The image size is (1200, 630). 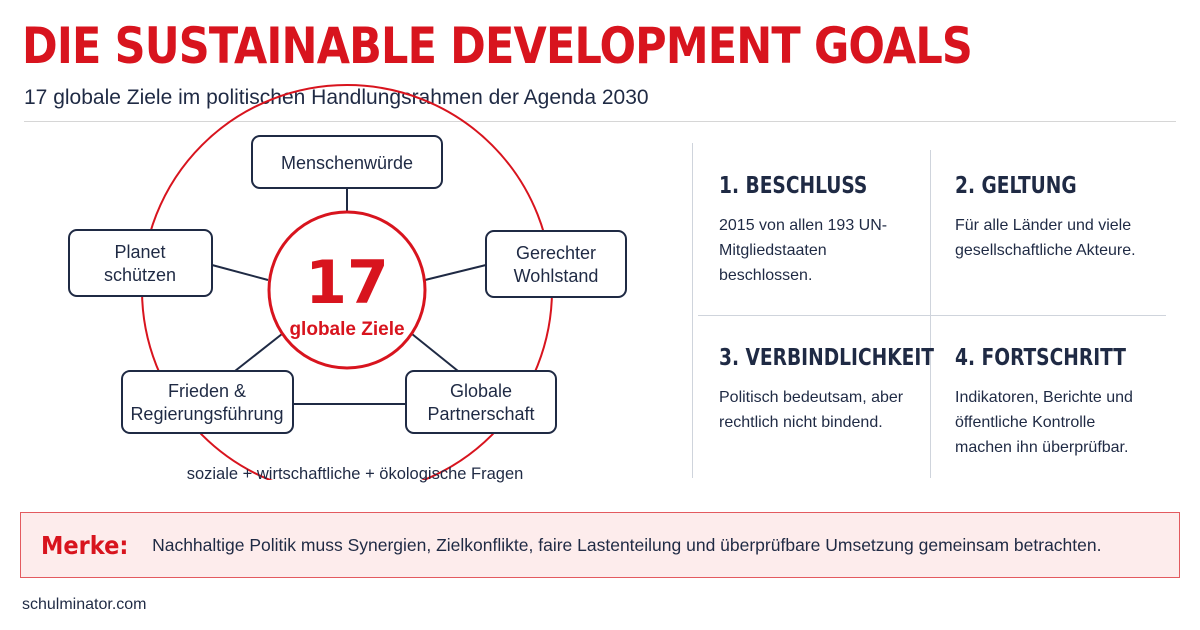 I want to click on center-circle, so click(x=347, y=290).